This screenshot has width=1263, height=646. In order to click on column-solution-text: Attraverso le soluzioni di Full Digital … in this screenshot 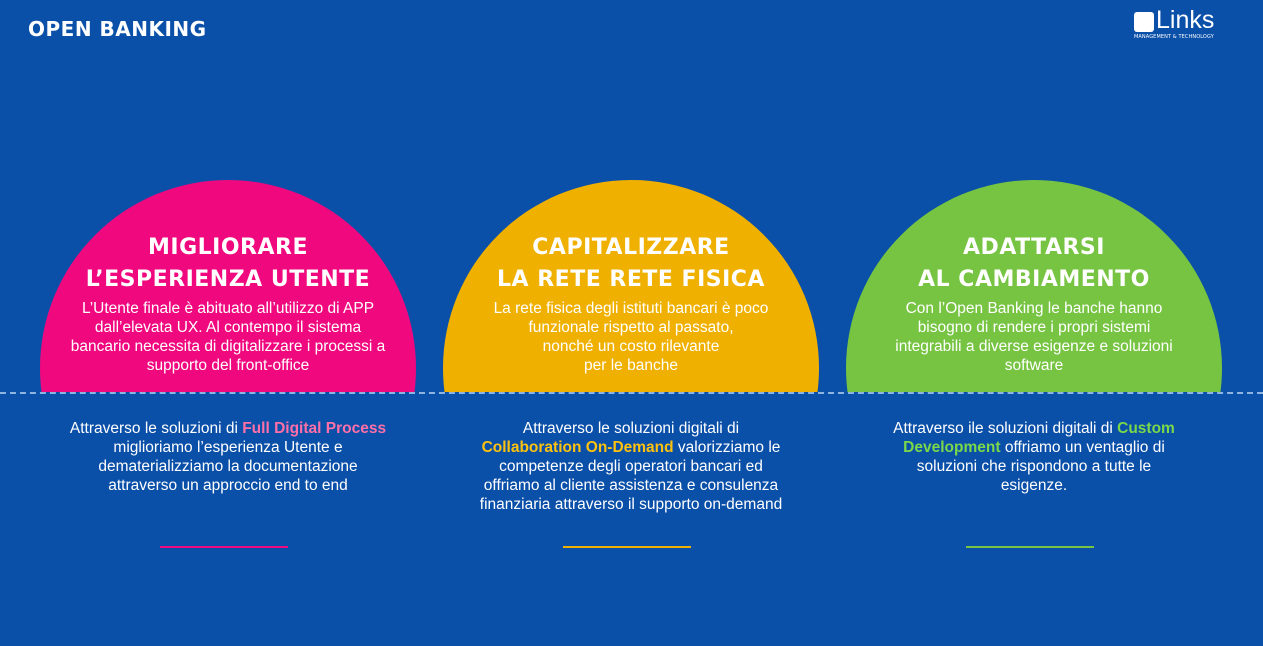, I will do `click(228, 457)`.